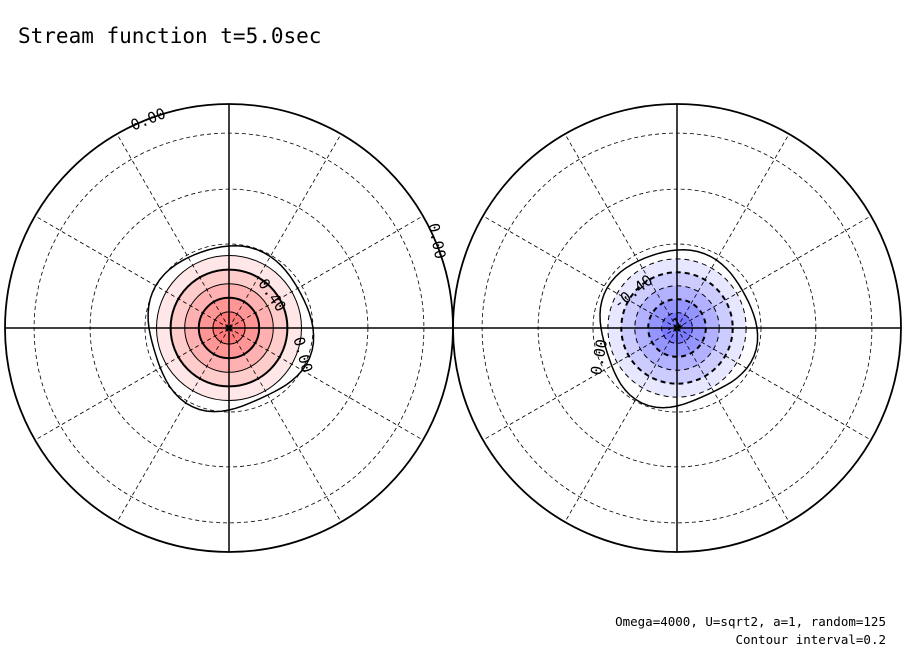 The image size is (904, 654). What do you see at coordinates (750, 621) in the screenshot?
I see `footer-parameters: Omega=4000, U=sqrt2, a=1, random=125` at bounding box center [750, 621].